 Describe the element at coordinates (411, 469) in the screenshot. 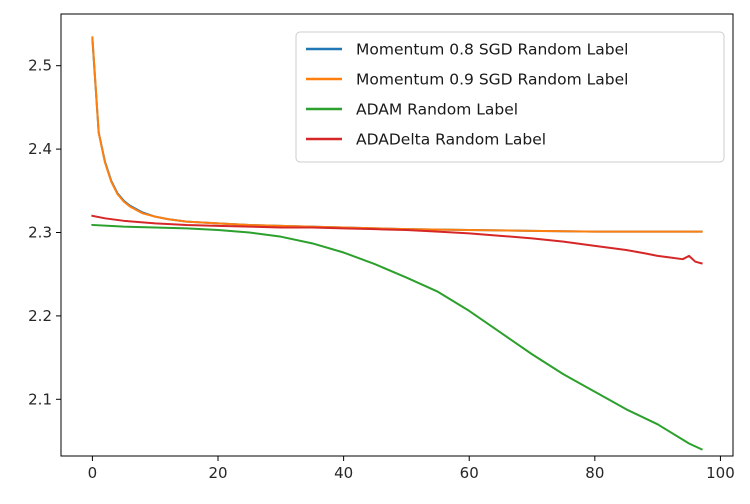

I see `x-axis: 0 20 40 60 80 100` at that location.